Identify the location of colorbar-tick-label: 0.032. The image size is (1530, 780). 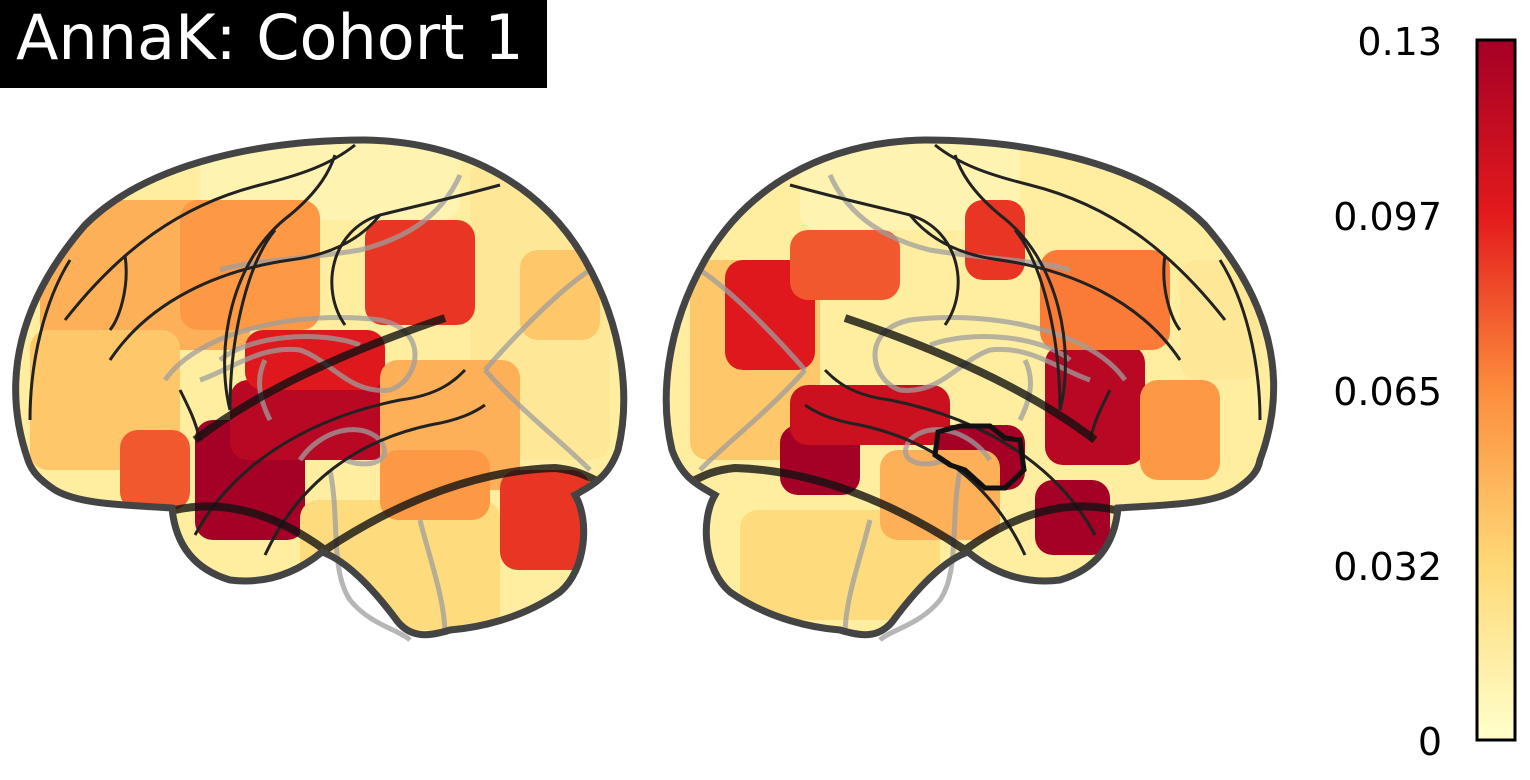
(1387, 567).